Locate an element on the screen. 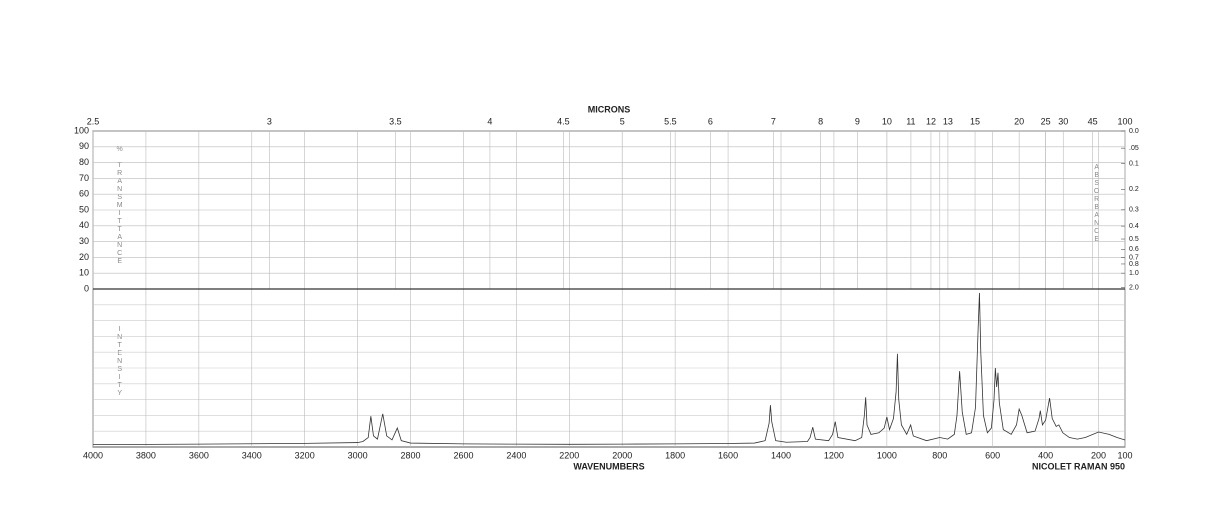 This screenshot has width=1224, height=528. x-axis-label: WAVENUMBERS is located at coordinates (608, 466).